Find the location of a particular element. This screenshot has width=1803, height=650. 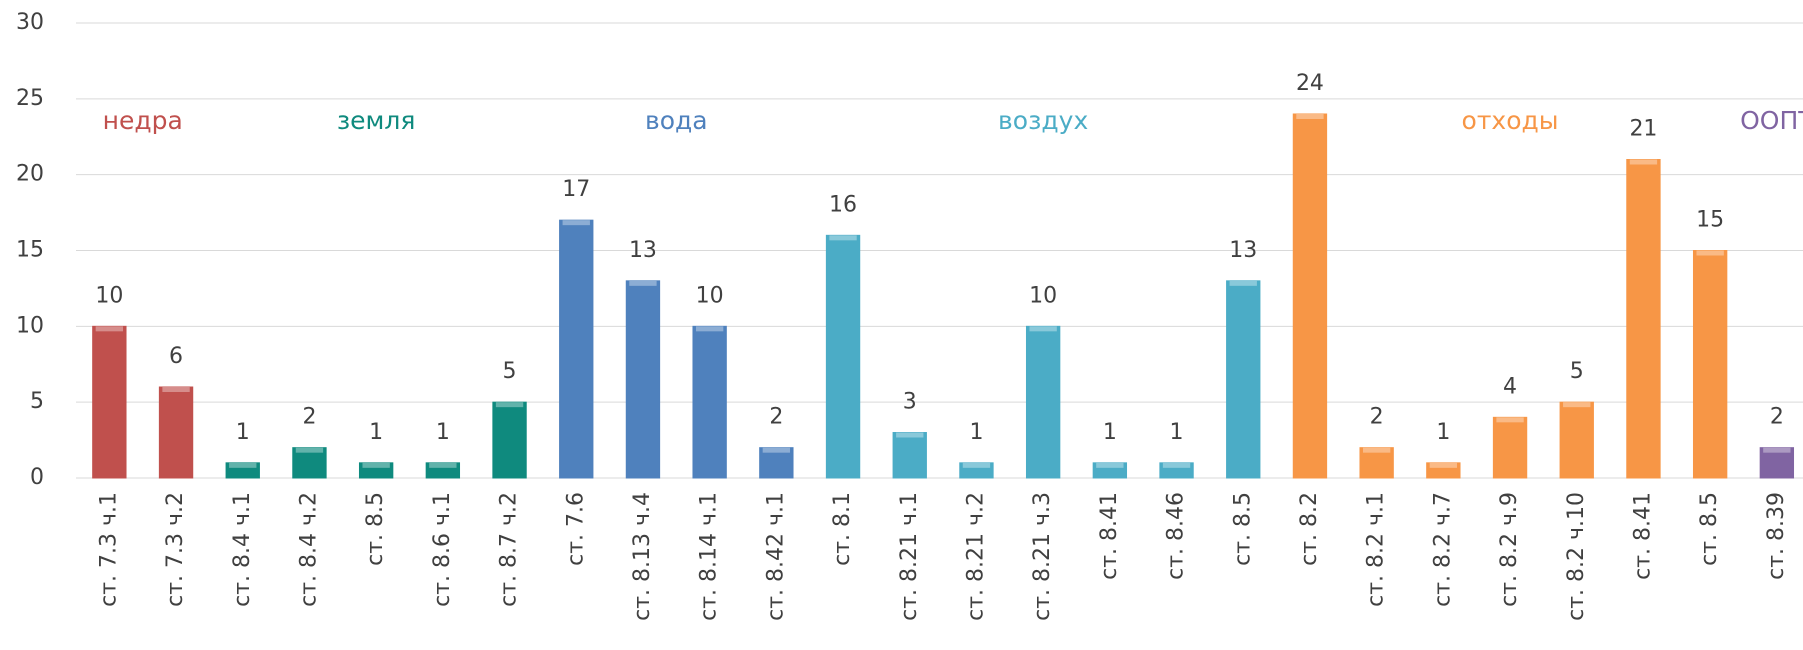

x-tick-label: ст. 8.2 ч.10 is located at coordinates (1576, 556).